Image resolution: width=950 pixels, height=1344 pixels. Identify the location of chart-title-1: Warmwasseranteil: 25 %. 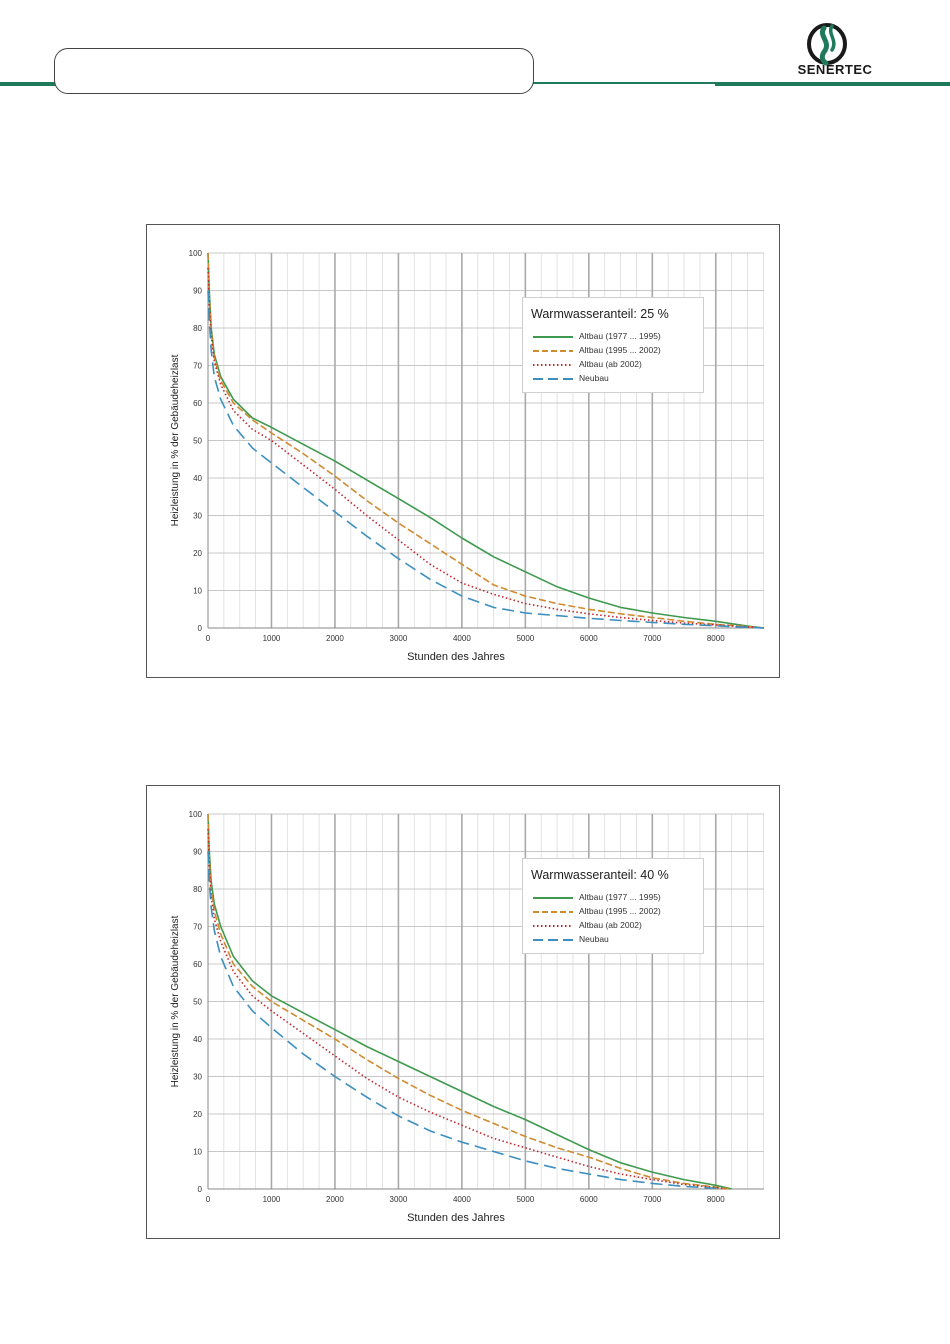
(600, 314).